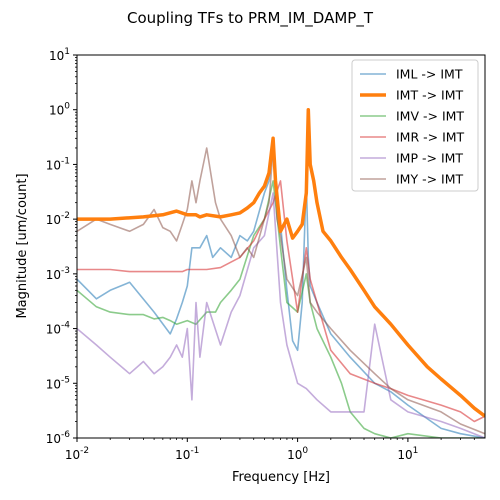 Image resolution: width=500 pixels, height=500 pixels. I want to click on y-tick-label: 10¹, so click(59, 55).